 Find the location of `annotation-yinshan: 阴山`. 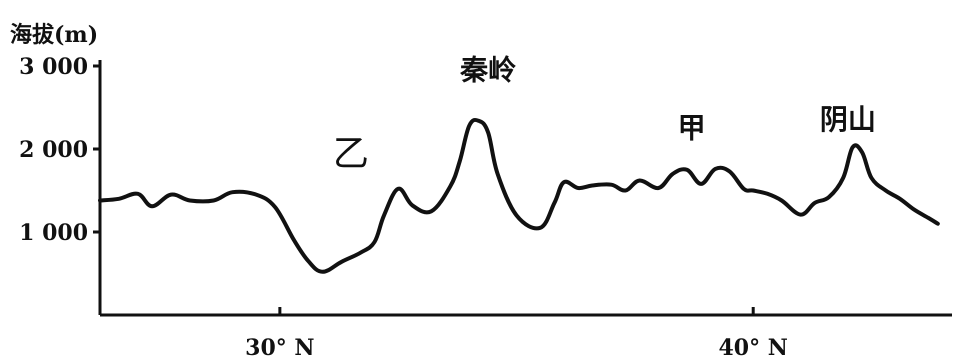

annotation-yinshan: 阴山 is located at coordinates (848, 119).